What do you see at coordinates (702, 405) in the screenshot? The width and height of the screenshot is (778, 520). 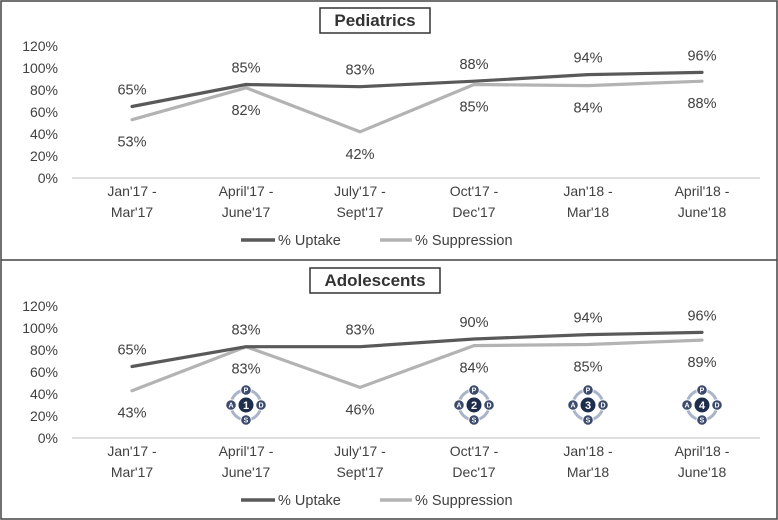 I see `pdsa-cycle-icon: P A D S 4` at bounding box center [702, 405].